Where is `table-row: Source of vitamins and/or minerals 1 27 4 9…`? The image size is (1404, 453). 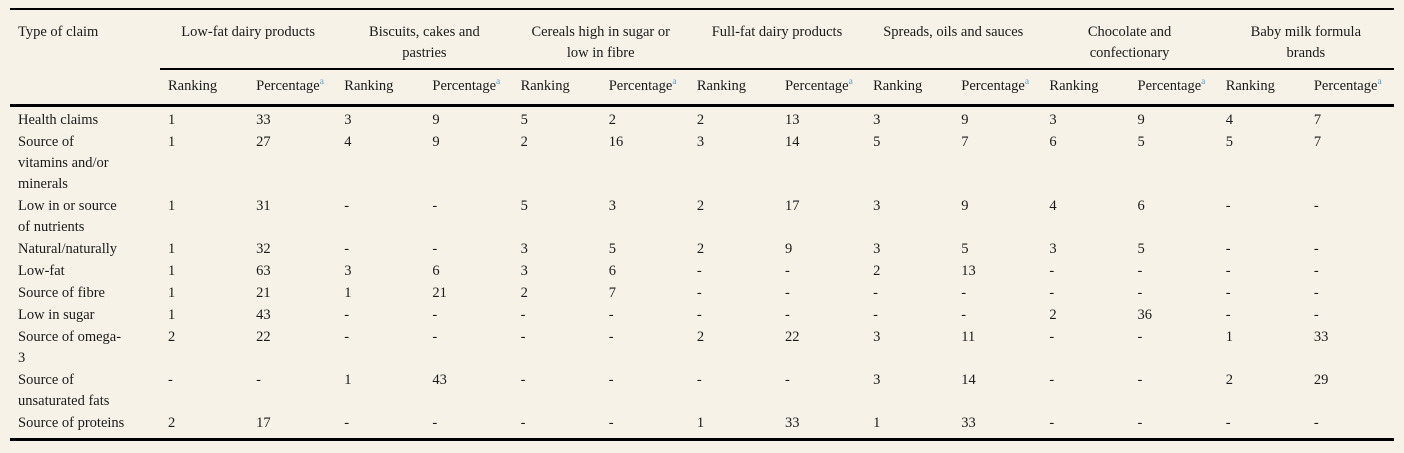
table-row: Source of vitamins and/or minerals 1 27 4 9… is located at coordinates (702, 163).